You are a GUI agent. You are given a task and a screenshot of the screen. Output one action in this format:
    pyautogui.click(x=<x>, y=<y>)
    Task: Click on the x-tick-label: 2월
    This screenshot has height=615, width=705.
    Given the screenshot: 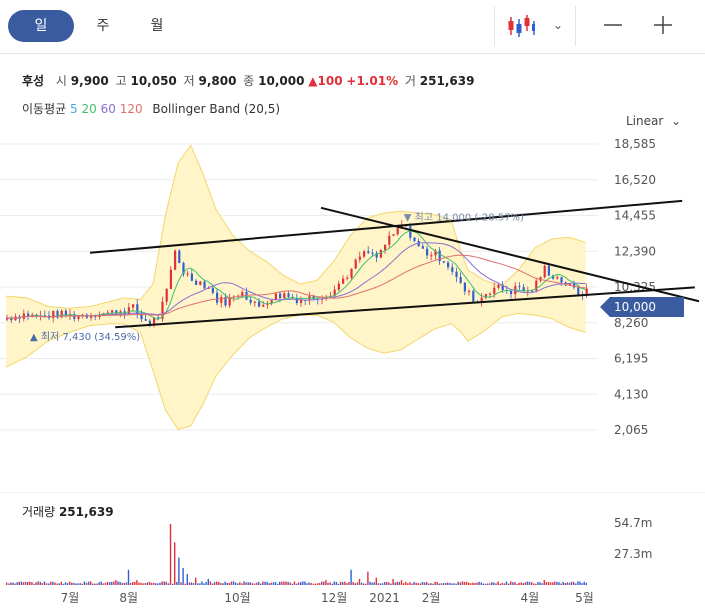 What is the action you would take?
    pyautogui.click(x=431, y=598)
    